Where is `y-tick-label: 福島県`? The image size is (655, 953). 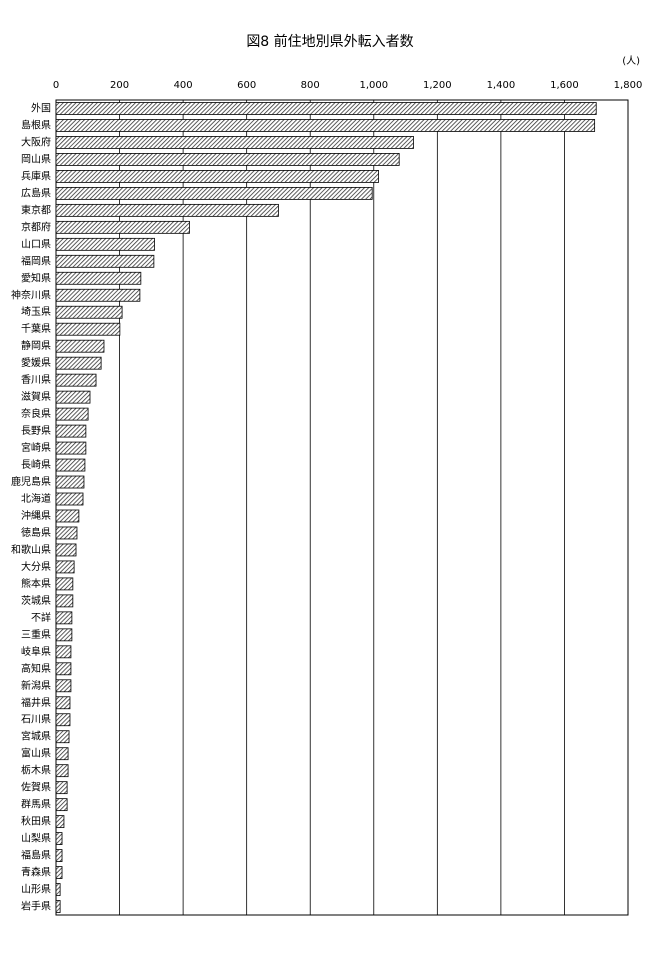 y-tick-label: 福島県 is located at coordinates (36, 855).